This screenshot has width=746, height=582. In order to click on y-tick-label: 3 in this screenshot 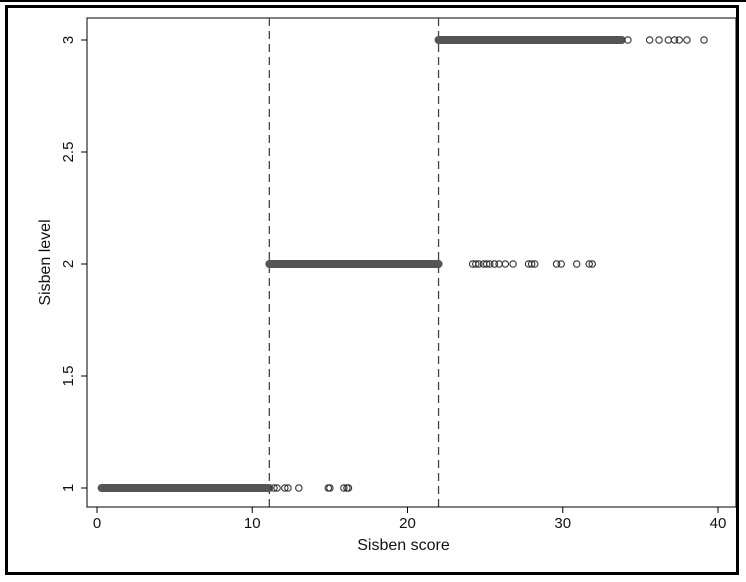, I will do `click(68, 40)`.